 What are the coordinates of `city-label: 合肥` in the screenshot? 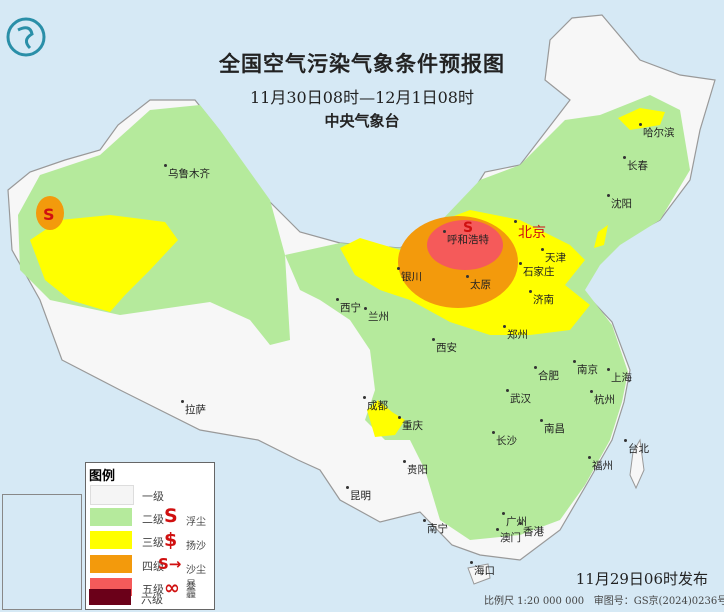 It's located at (546, 374).